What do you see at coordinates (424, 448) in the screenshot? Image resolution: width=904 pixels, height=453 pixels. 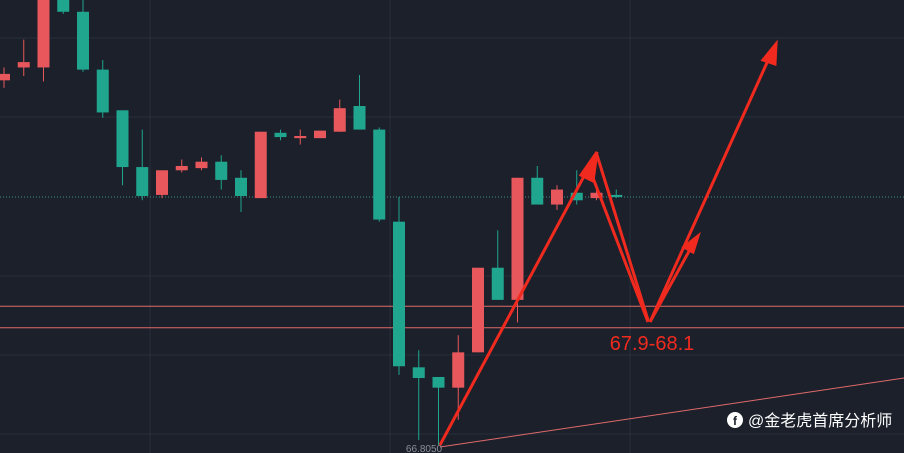 I see `low-label: 66.8050` at bounding box center [424, 448].